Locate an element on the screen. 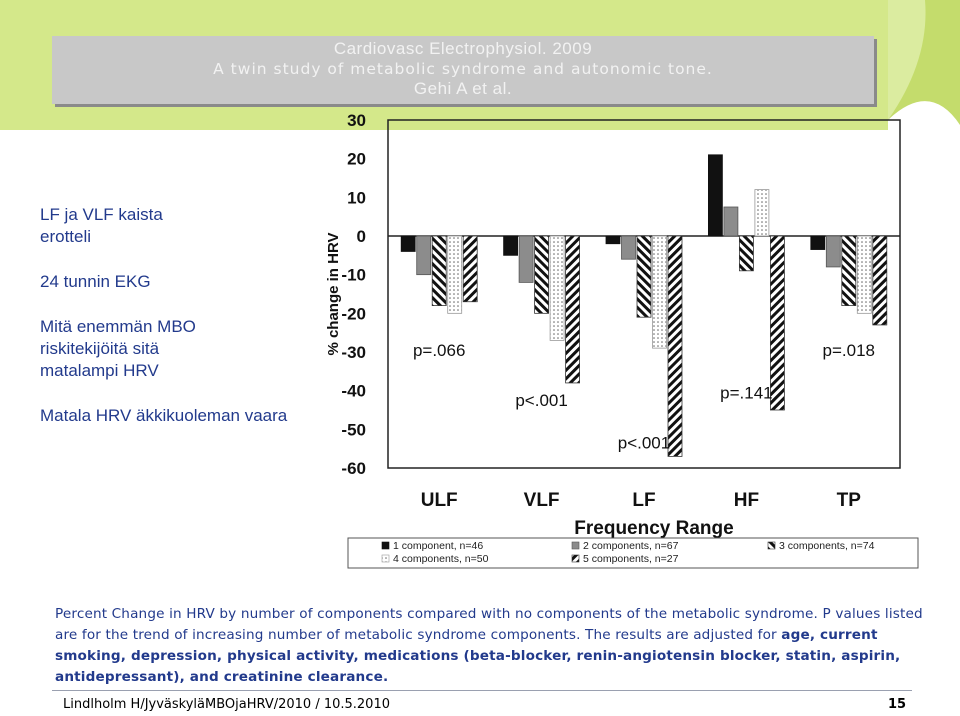 This screenshot has width=960, height=716. bar-lf-s3 is located at coordinates (644, 276).